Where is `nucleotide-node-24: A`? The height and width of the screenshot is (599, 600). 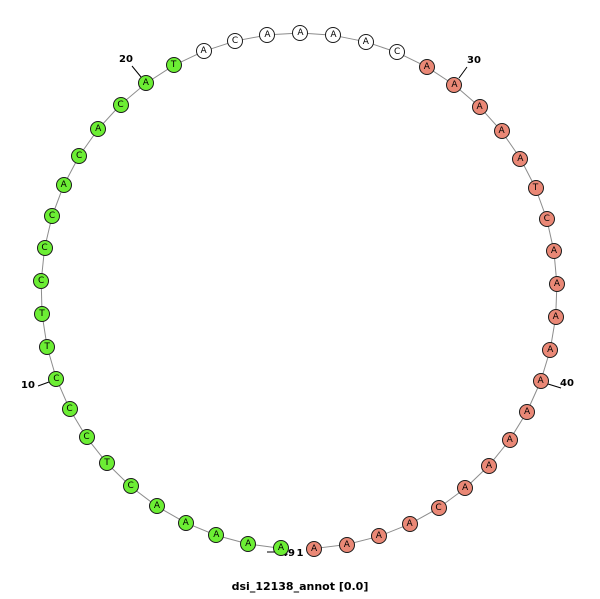
nucleotide-node-24: A is located at coordinates (267, 34).